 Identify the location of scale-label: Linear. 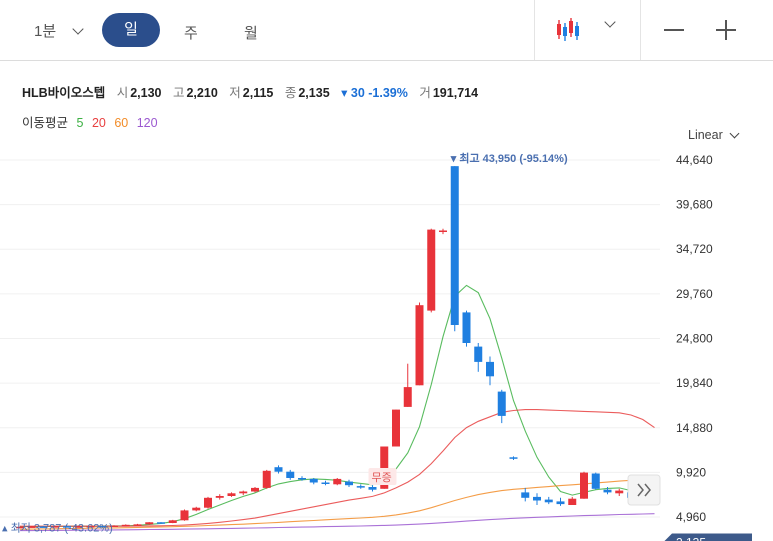
(705, 135).